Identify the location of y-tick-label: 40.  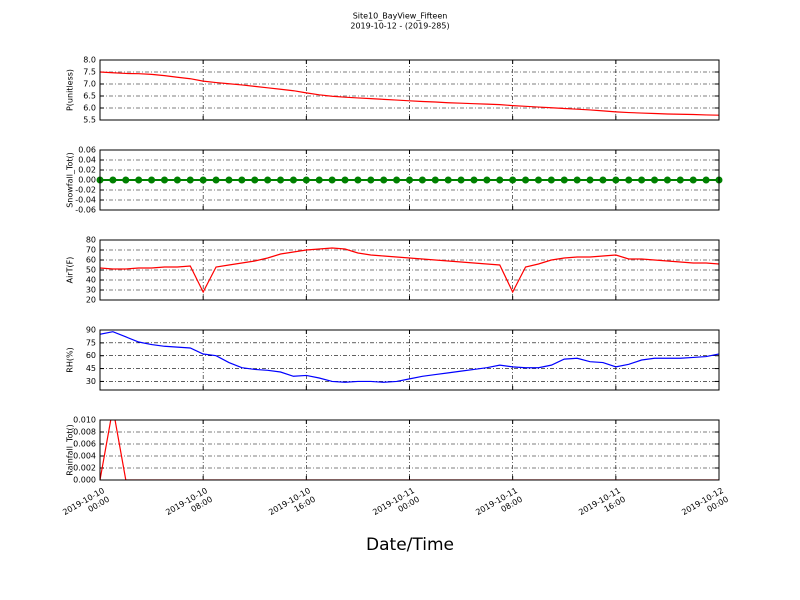
(91, 280).